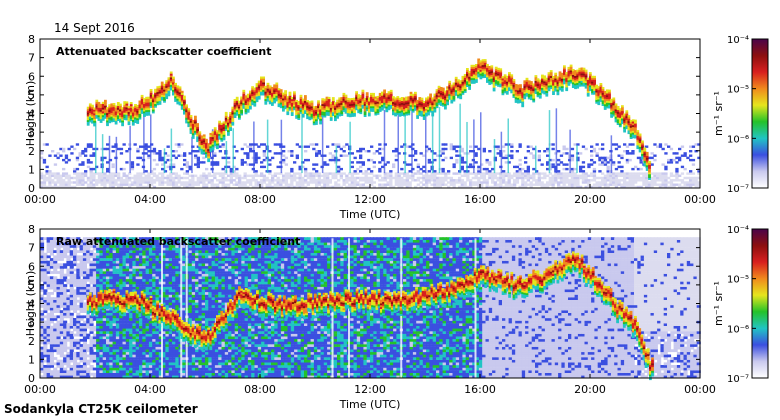 This screenshot has width=780, height=420. I want to click on fall-streak, so click(151, 144).